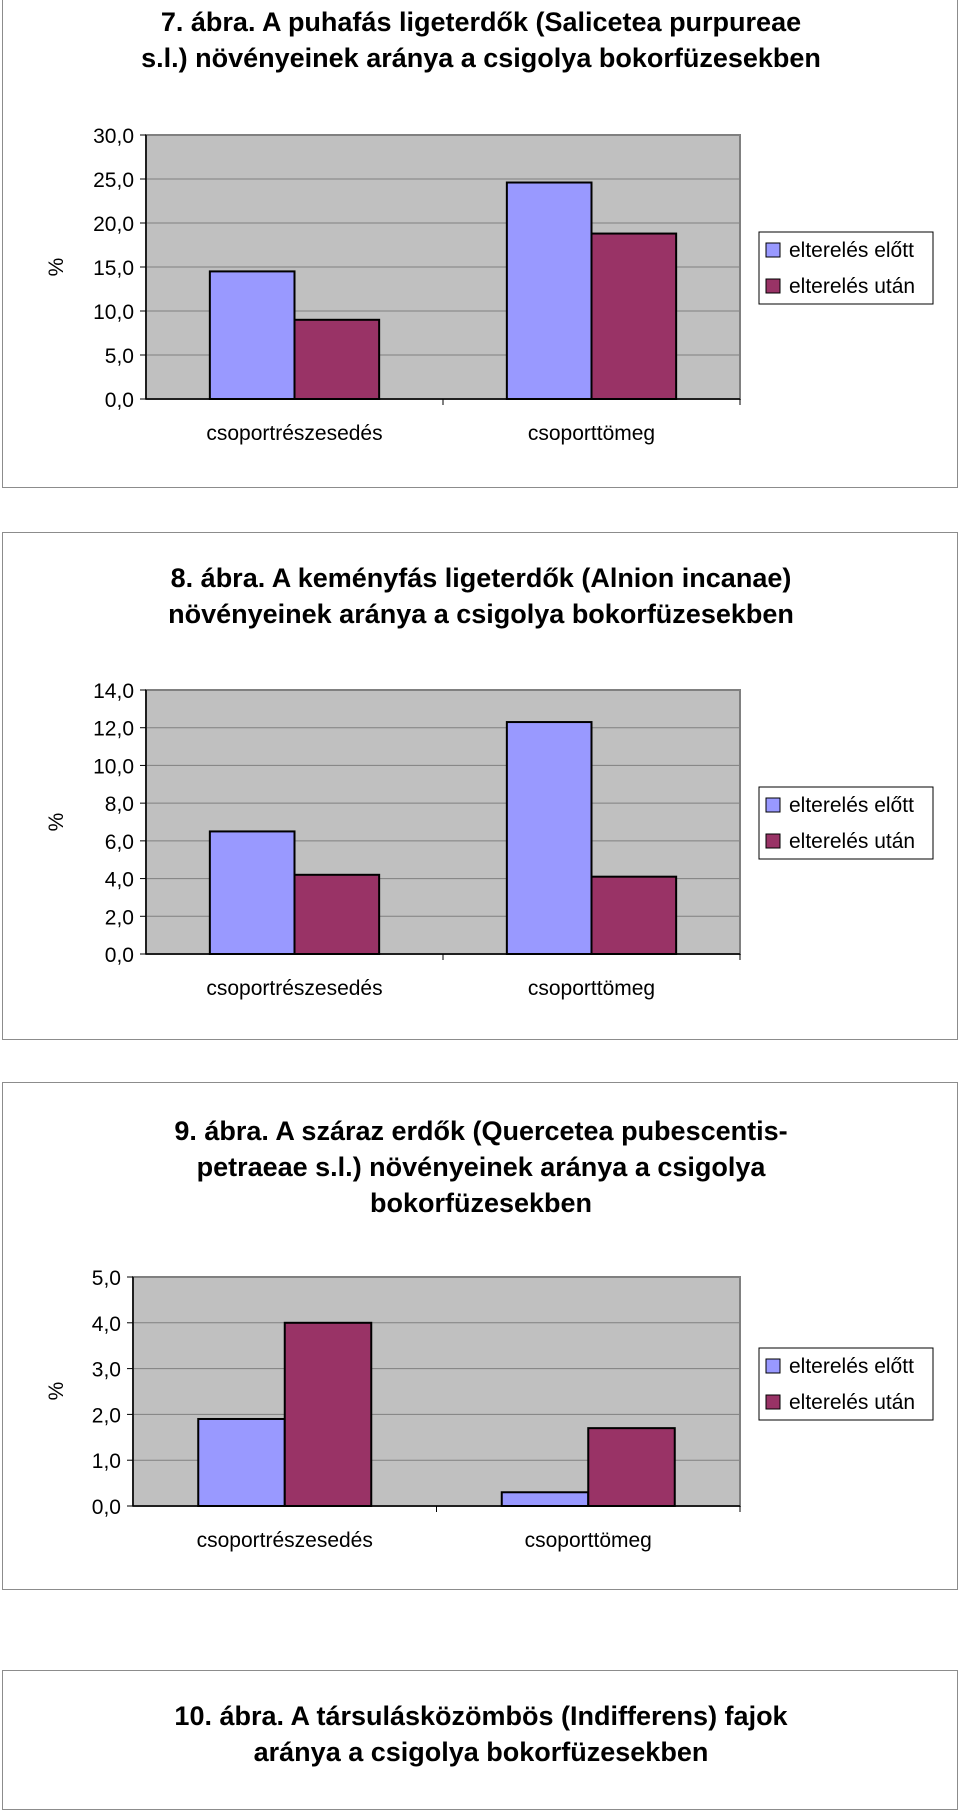 The width and height of the screenshot is (960, 1810). What do you see at coordinates (119, 804) in the screenshot?
I see `y-tick-label: 8,0` at bounding box center [119, 804].